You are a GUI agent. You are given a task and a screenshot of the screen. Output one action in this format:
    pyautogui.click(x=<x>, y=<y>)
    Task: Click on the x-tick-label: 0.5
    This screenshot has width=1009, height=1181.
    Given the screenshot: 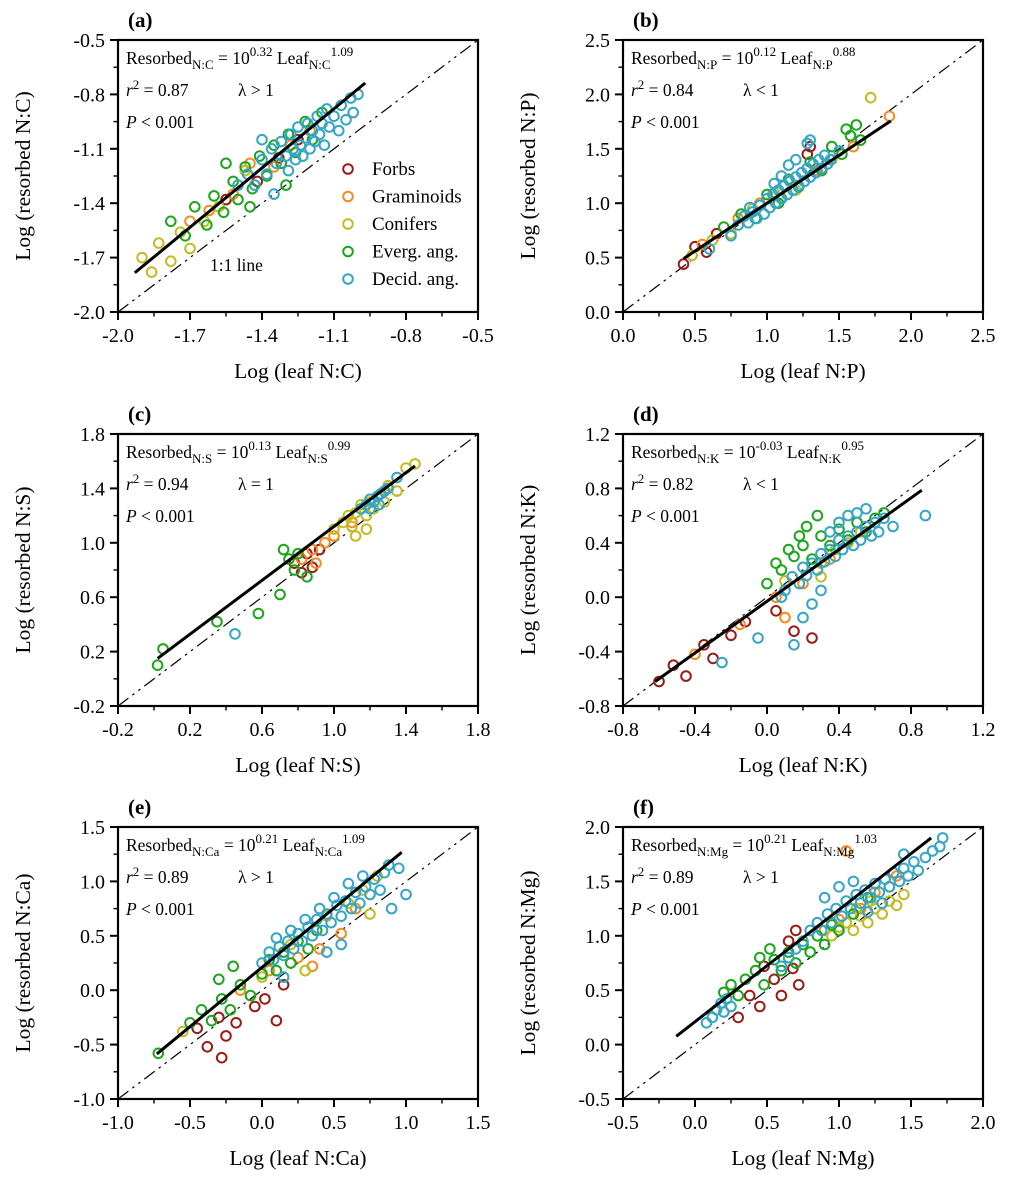 What is the action you would take?
    pyautogui.click(x=334, y=1123)
    